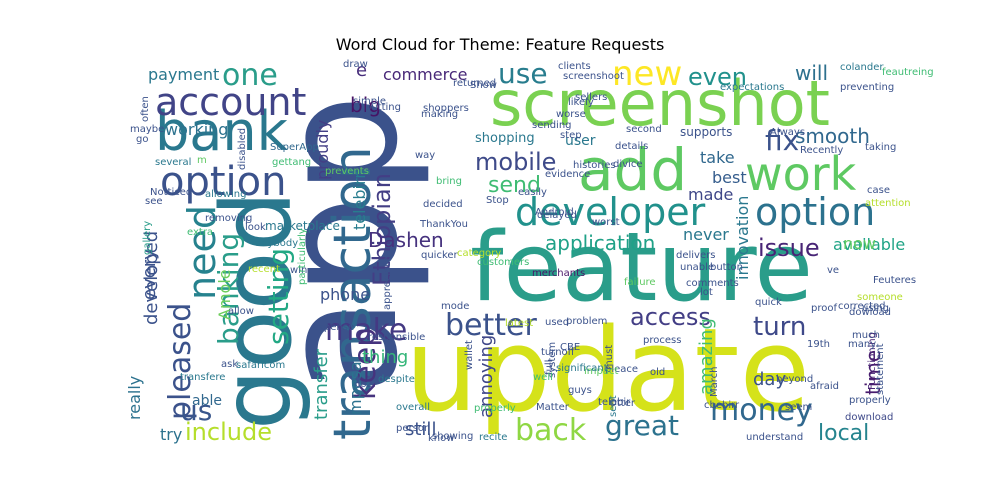 The height and width of the screenshot is (500, 1000). What do you see at coordinates (503, 262) in the screenshot?
I see `word-customers: customers` at bounding box center [503, 262].